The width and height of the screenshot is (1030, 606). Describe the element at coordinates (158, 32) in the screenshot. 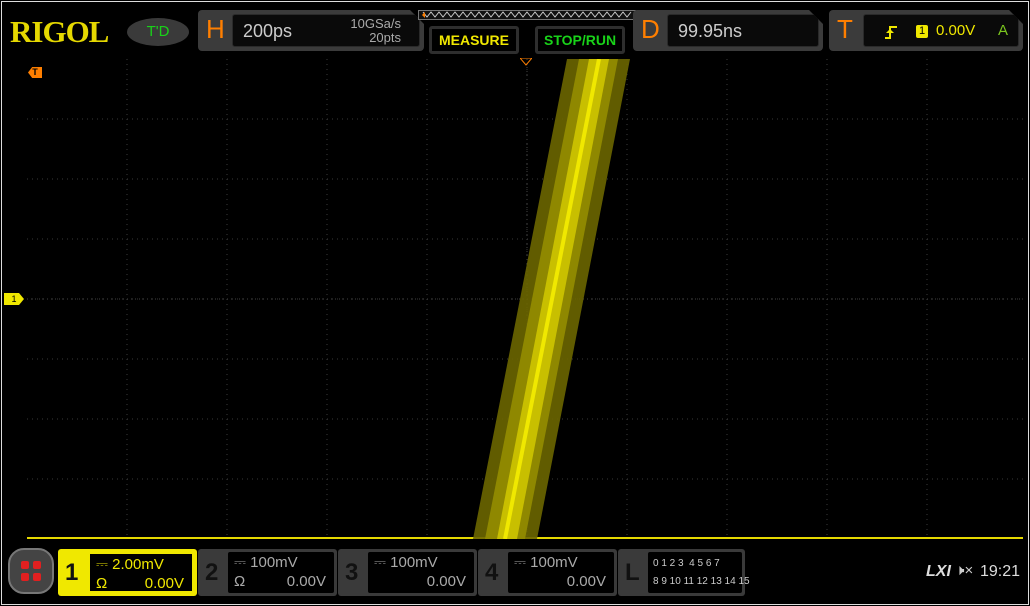

I see `trigger-status-badge: T'D` at that location.